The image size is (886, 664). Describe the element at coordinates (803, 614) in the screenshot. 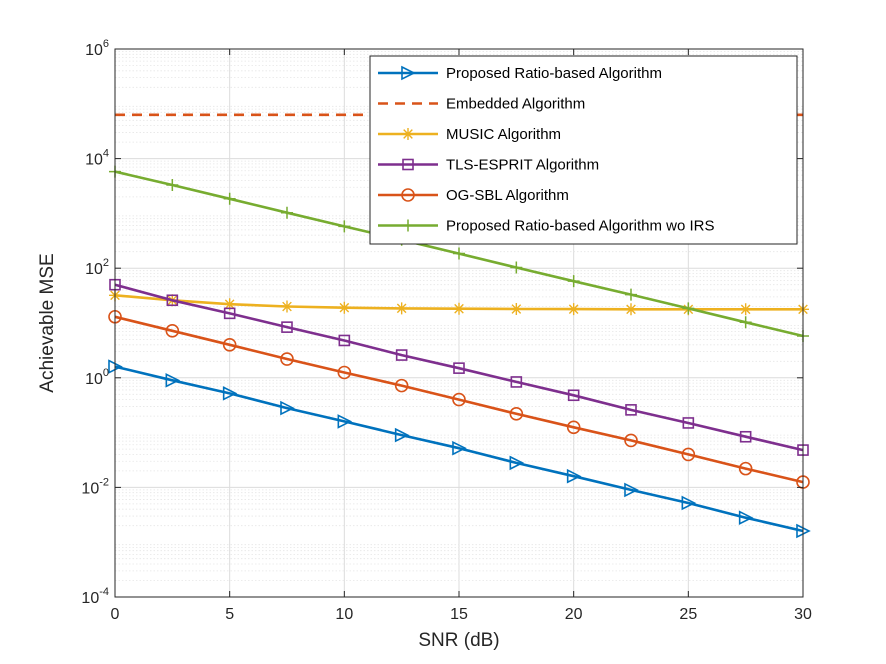

I see `x-tick-label: 30` at that location.